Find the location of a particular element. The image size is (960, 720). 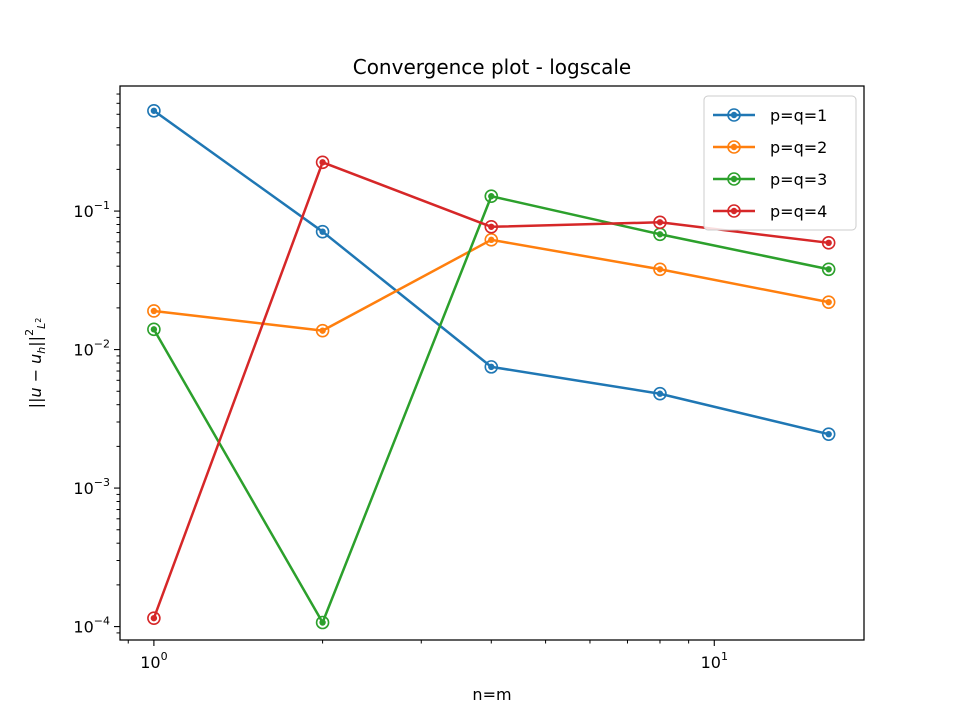

x-tick-label: 10¹ is located at coordinates (714, 661).